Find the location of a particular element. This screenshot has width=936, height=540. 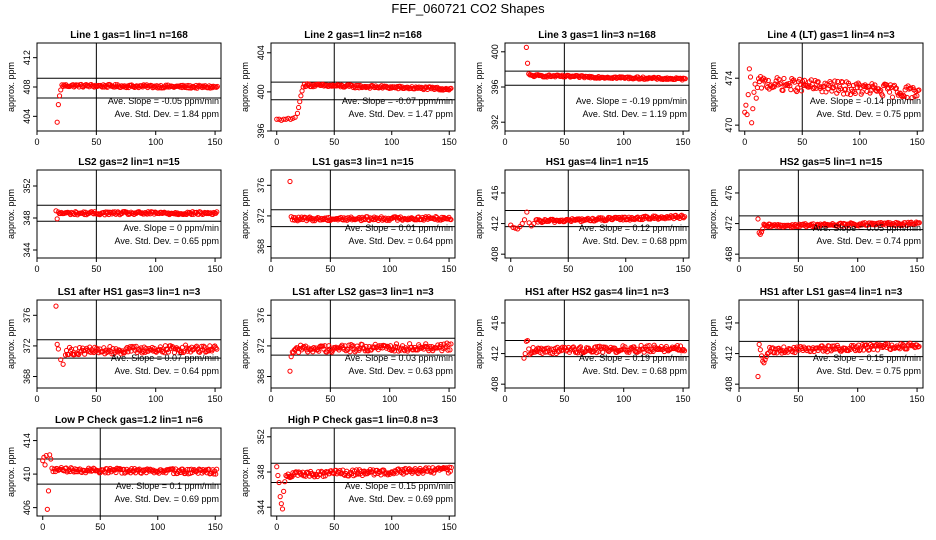

panel-title: LS1 gas=3 lin=1 n=15 is located at coordinates (363, 162).